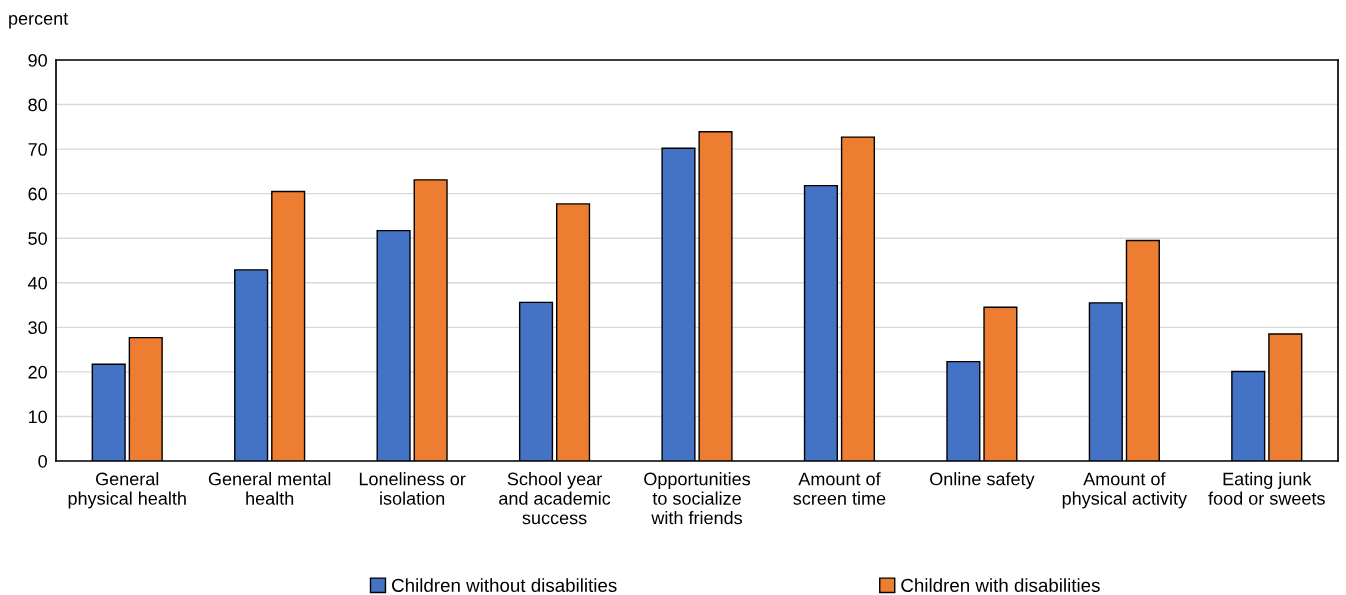 The image size is (1346, 595). Describe the element at coordinates (839, 488) in the screenshot. I see `x-tick-label: Amount of screen time` at that location.